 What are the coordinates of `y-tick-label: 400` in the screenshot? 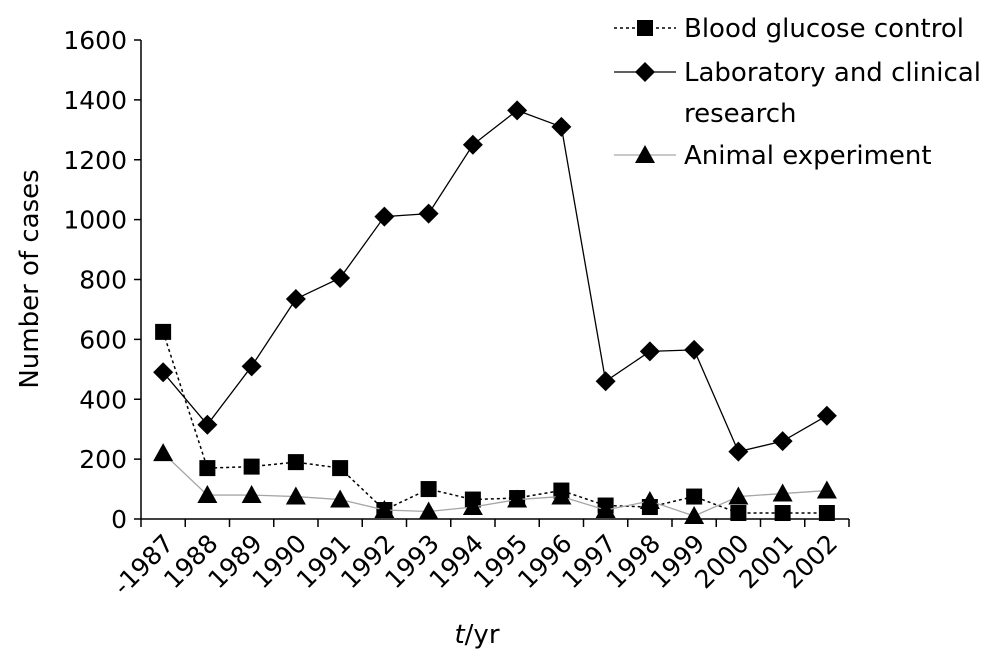 It's located at (103, 399).